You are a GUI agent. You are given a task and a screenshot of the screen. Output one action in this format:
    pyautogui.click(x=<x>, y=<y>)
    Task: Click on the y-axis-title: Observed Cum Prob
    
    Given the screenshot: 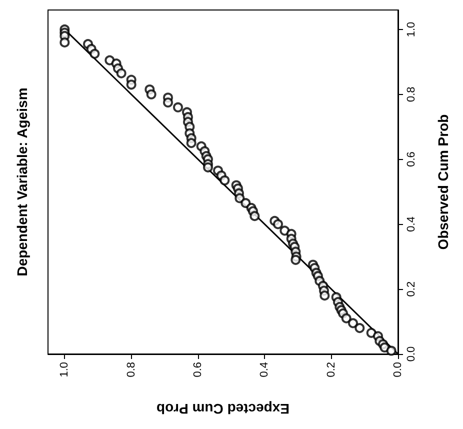 What is the action you would take?
    pyautogui.click(x=443, y=182)
    